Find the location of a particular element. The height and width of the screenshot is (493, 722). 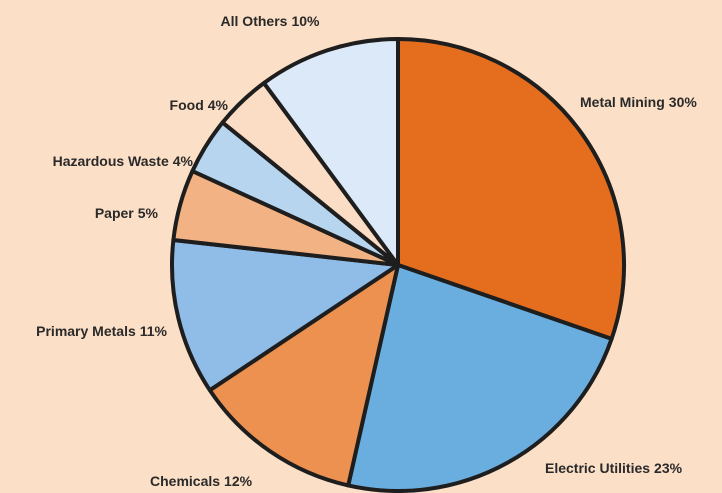

slice-label: All Others 10% is located at coordinates (270, 21).